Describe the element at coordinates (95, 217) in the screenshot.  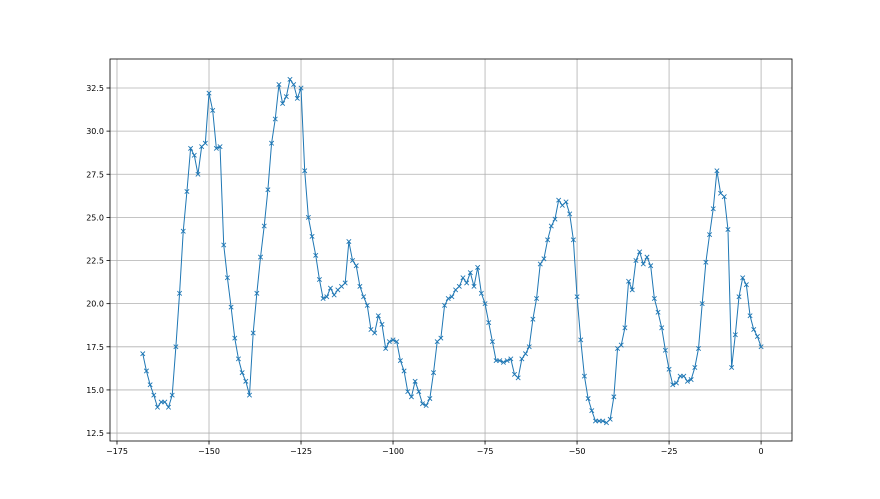
I see `y-tick-label: 25.0` at that location.